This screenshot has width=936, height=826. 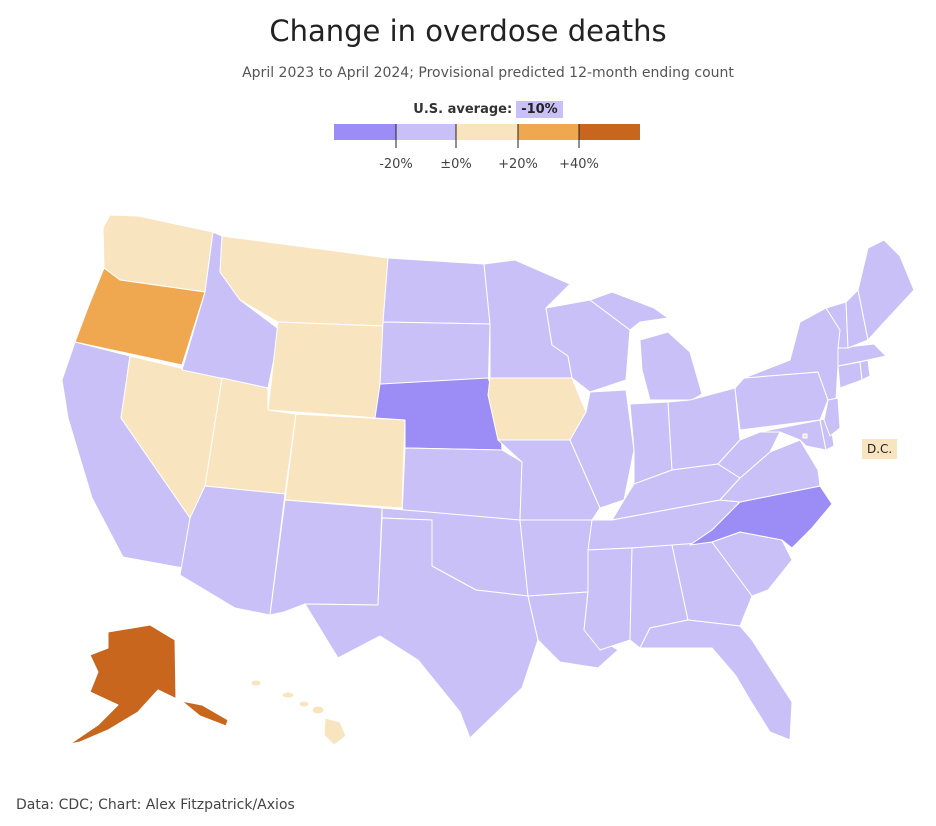 I want to click on legend-tick-label-0: -20%, so click(x=396, y=164).